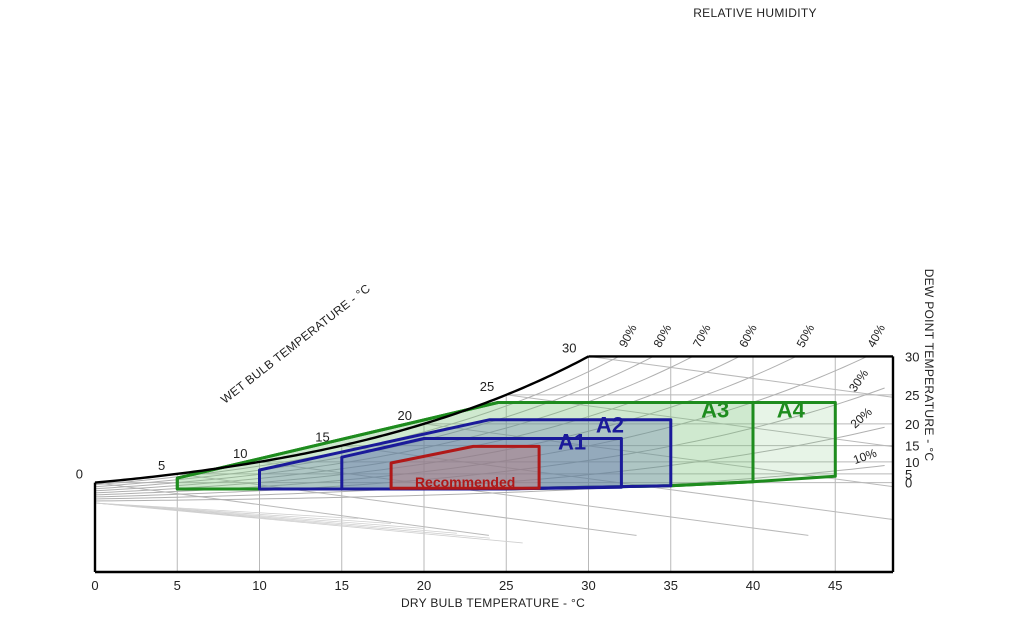  Describe the element at coordinates (79, 474) in the screenshot. I see `wet-bulb-tick-label: 0` at that location.